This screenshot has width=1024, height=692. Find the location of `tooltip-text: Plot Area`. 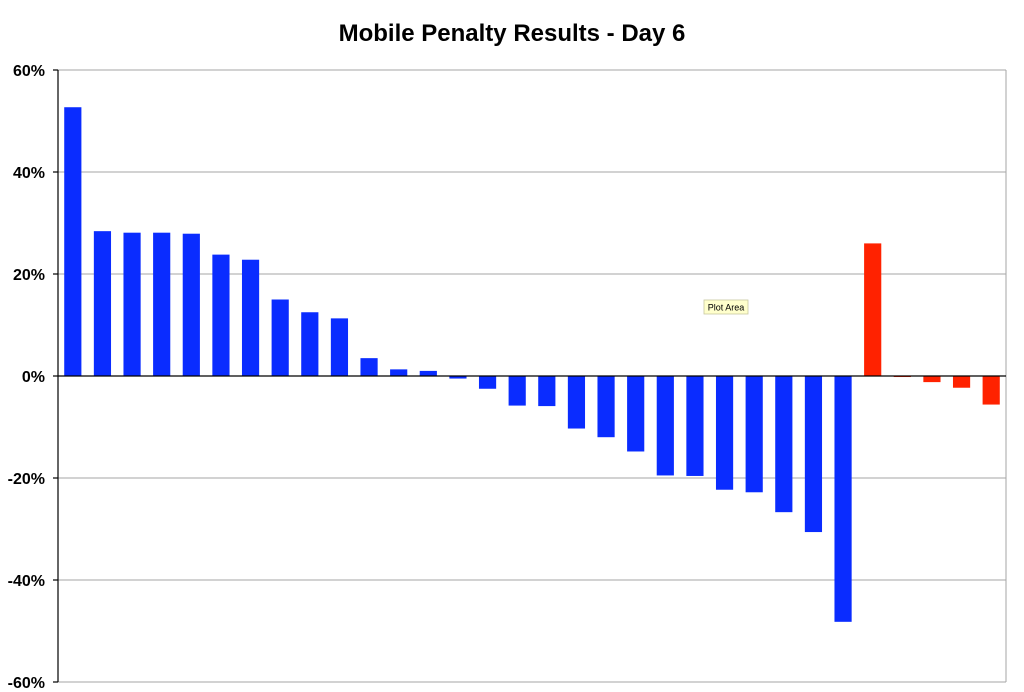

tooltip-text: Plot Area is located at coordinates (726, 308).